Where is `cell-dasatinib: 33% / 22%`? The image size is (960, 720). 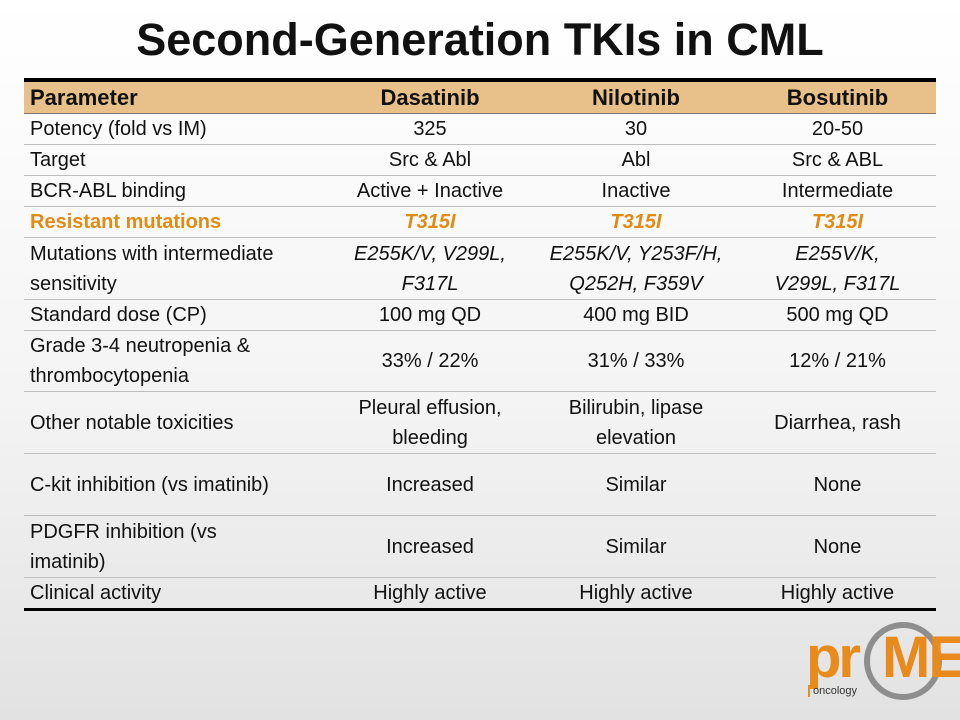
cell-dasatinib: 33% / 22% is located at coordinates (430, 361).